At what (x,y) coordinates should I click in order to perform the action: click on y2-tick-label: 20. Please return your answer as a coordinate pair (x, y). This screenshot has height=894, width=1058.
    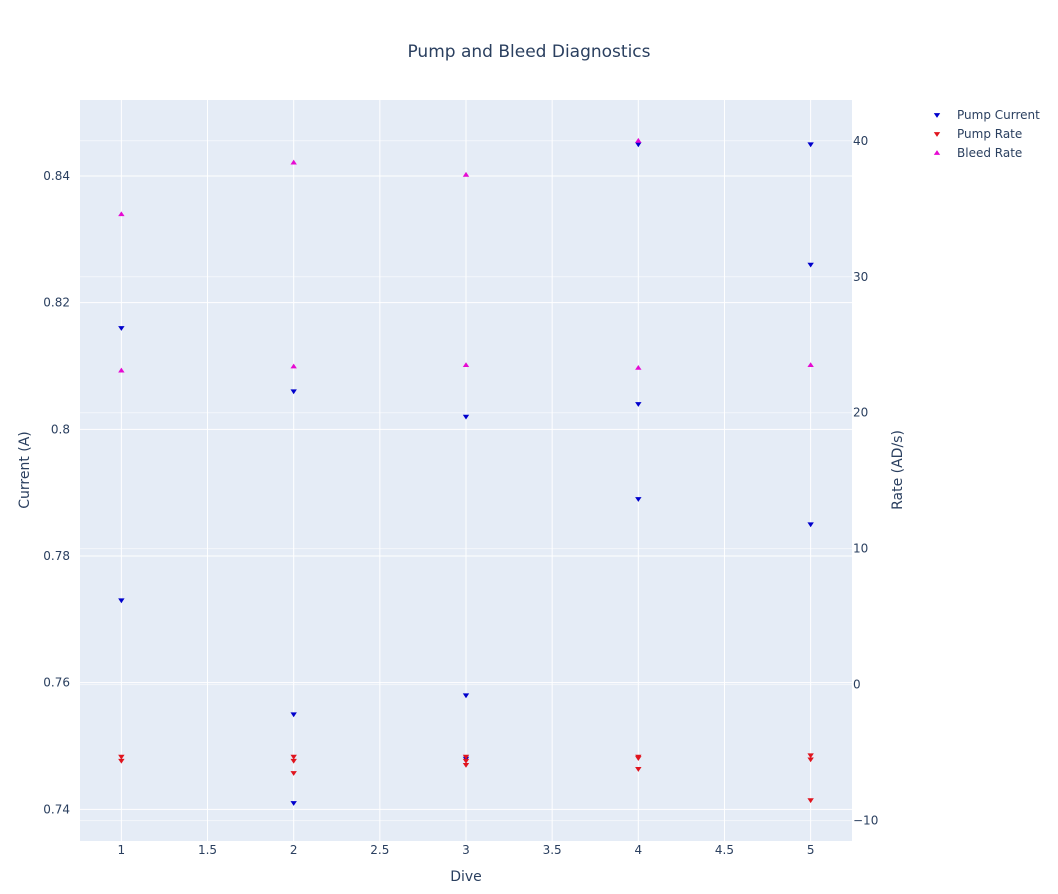
    Looking at the image, I should click on (860, 413).